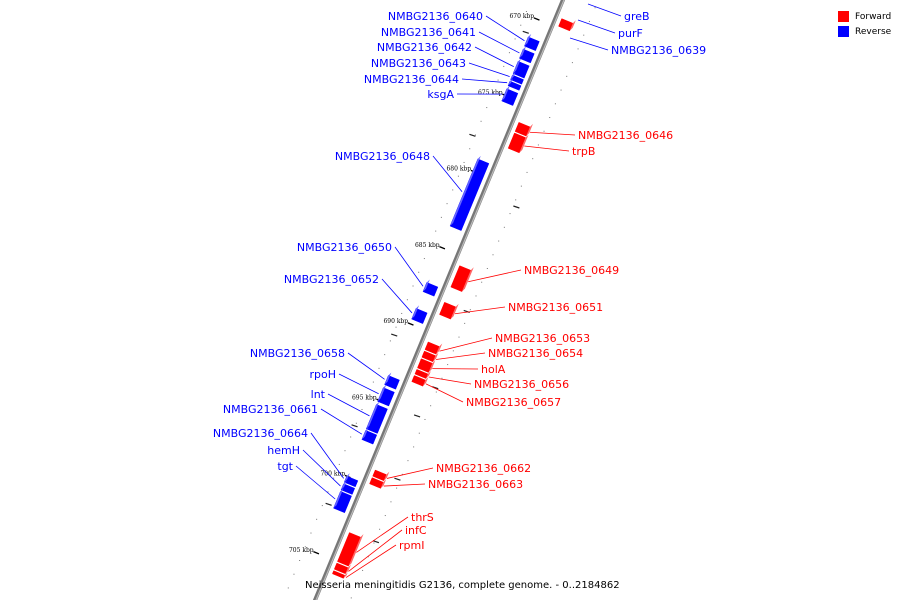 The image size is (900, 600). I want to click on gene-label: NMBG2136_0654, so click(535, 353).